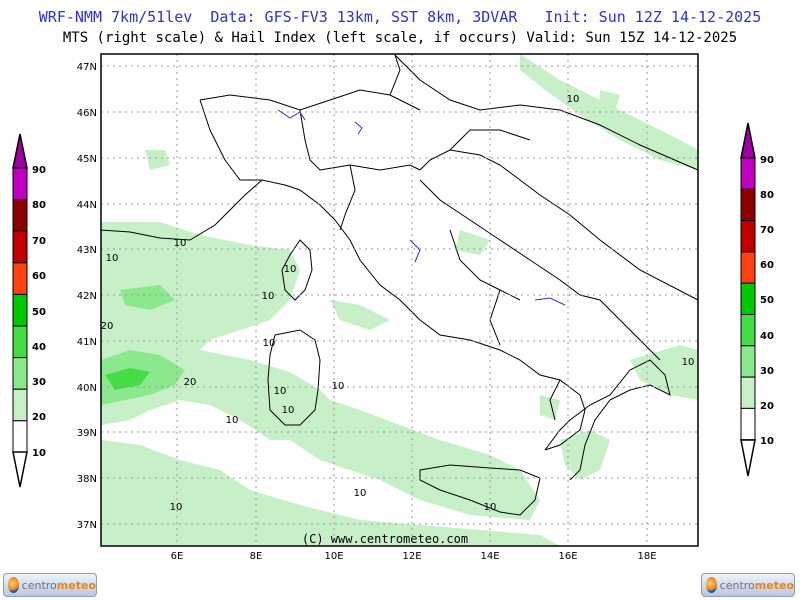 The width and height of the screenshot is (800, 600). What do you see at coordinates (421, 207) in the screenshot?
I see `lakes` at bounding box center [421, 207].